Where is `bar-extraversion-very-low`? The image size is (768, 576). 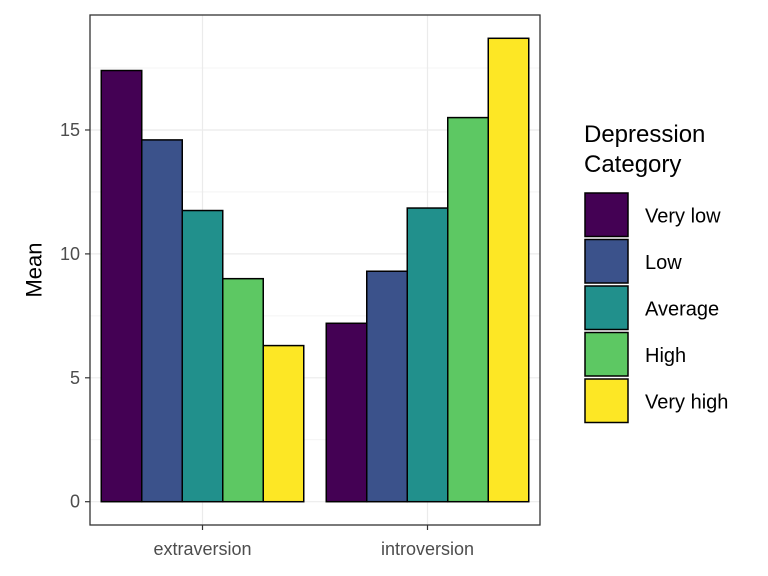 bar-extraversion-very-low is located at coordinates (121, 286).